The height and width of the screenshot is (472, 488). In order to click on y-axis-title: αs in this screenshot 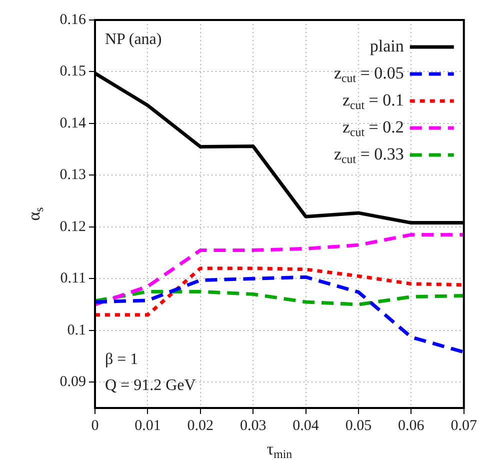, I will do `click(35, 213)`.